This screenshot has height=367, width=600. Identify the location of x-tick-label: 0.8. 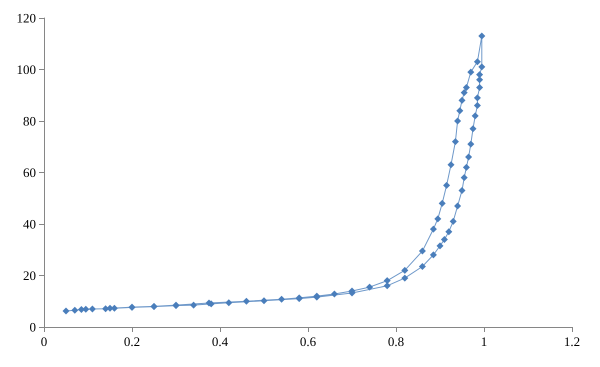
(396, 341).